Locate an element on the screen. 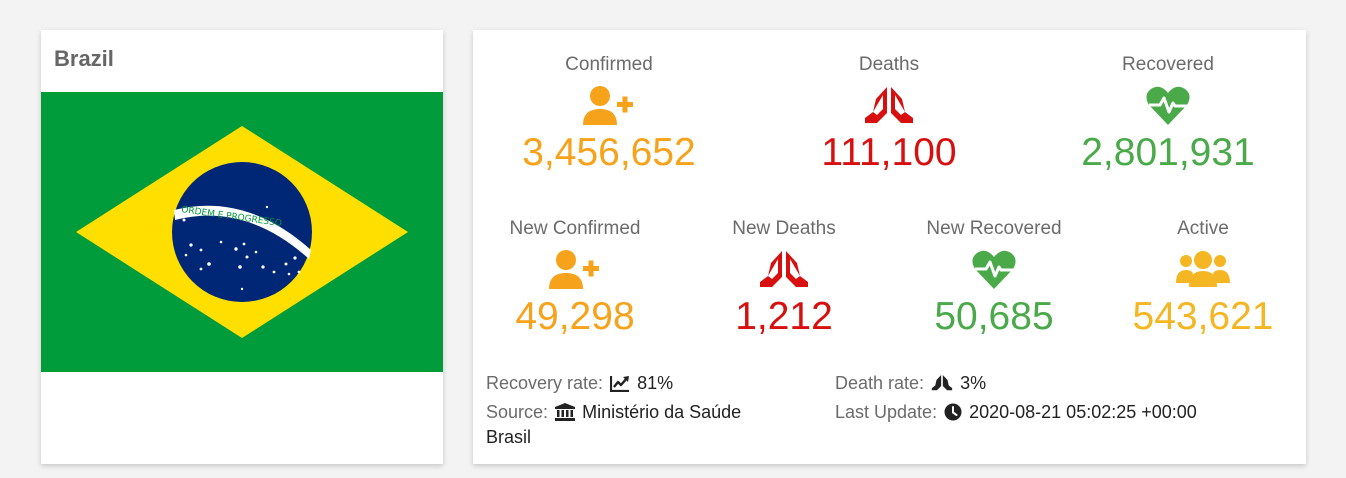 This screenshot has height=478, width=1346. stat-label-new-confirmed: New Confirmed is located at coordinates (575, 228).